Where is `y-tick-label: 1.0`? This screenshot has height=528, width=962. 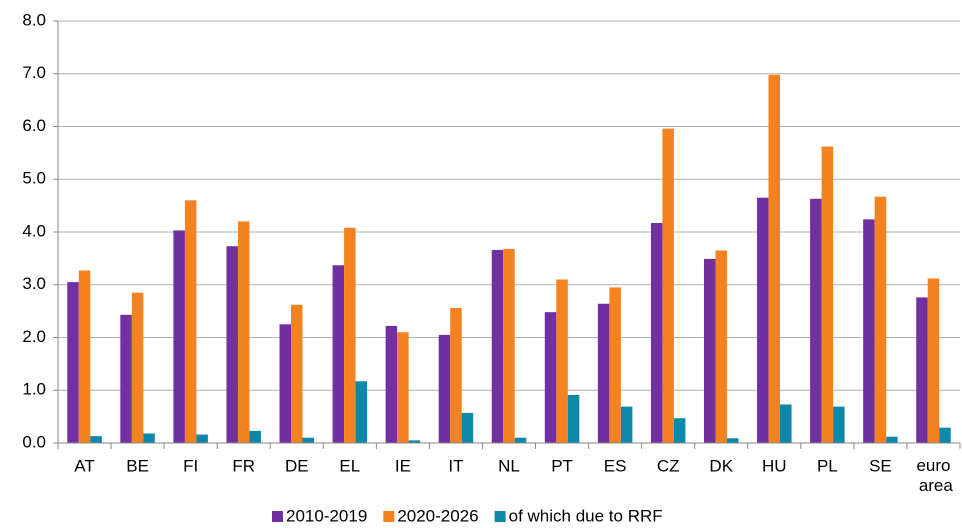
y-tick-label: 1.0 is located at coordinates (34, 389).